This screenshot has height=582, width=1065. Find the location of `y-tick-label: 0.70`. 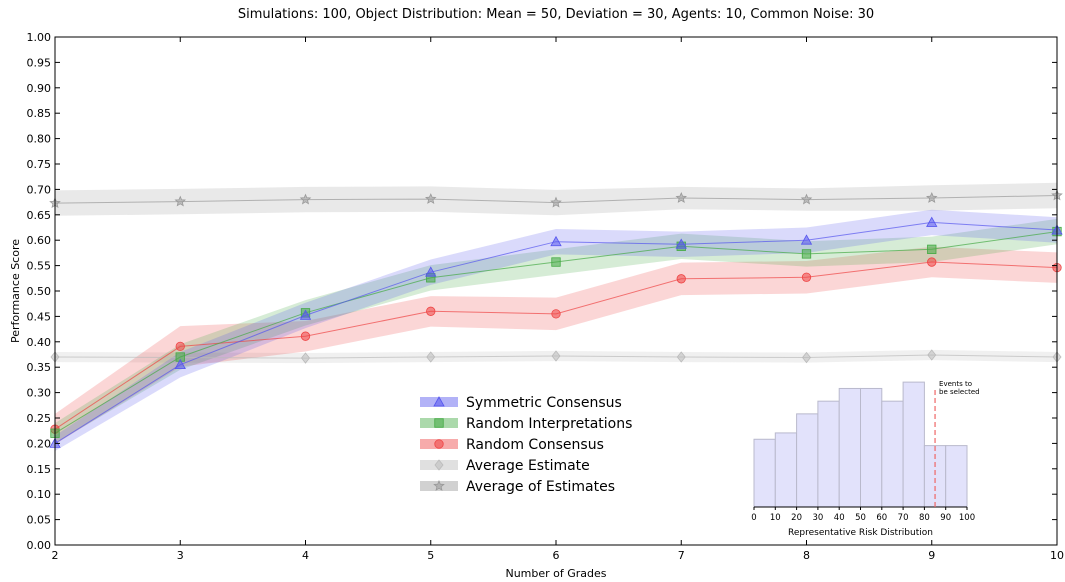

y-tick-label: 0.70 is located at coordinates (39, 189).